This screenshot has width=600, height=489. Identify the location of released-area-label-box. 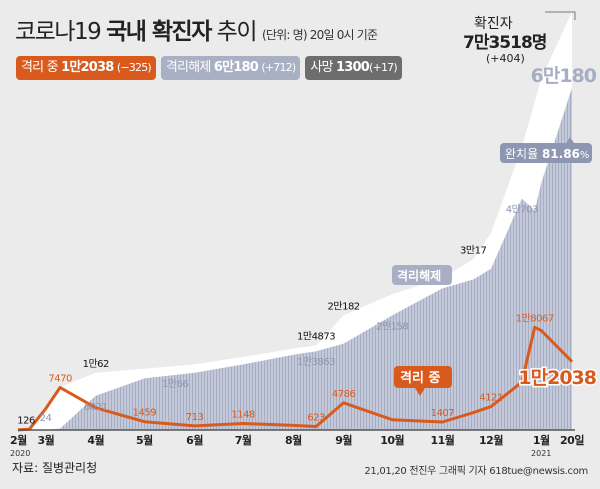
(422, 275).